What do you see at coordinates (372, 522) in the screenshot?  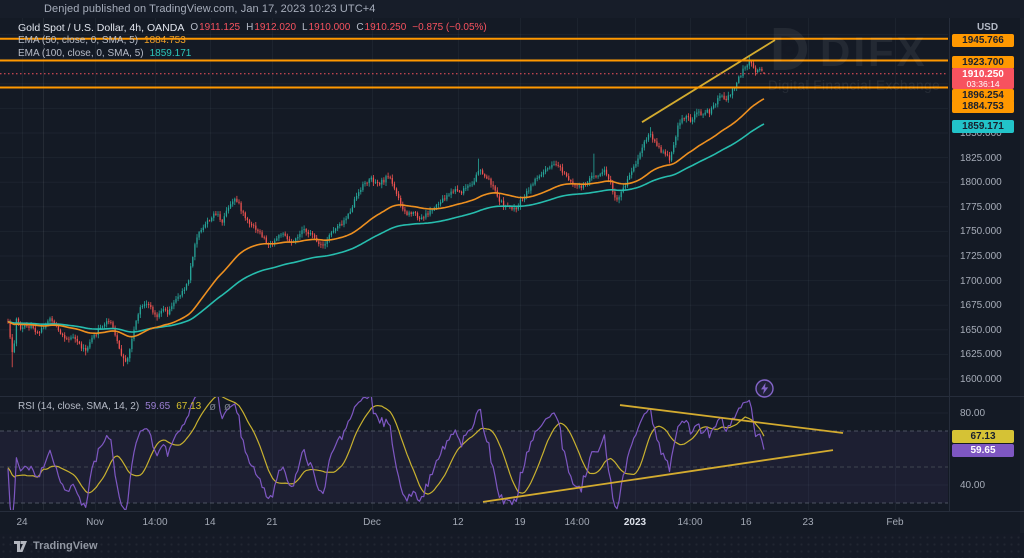 I see `time-tick-label: Dec` at bounding box center [372, 522].